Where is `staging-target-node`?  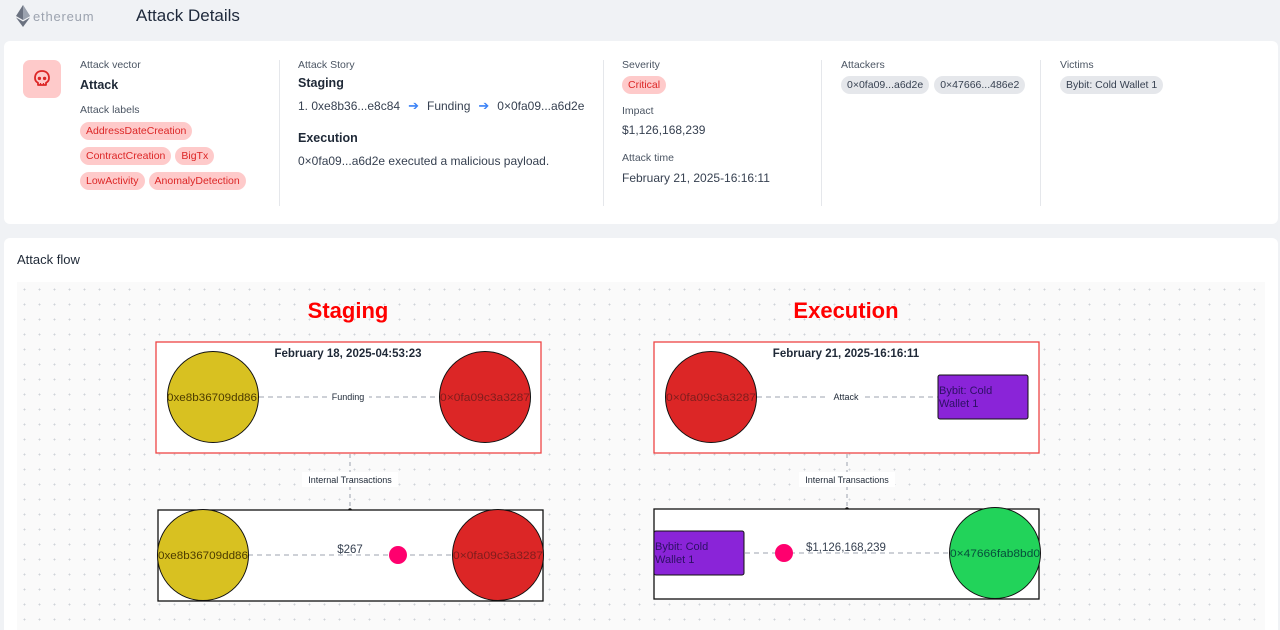
staging-target-node is located at coordinates (485, 397).